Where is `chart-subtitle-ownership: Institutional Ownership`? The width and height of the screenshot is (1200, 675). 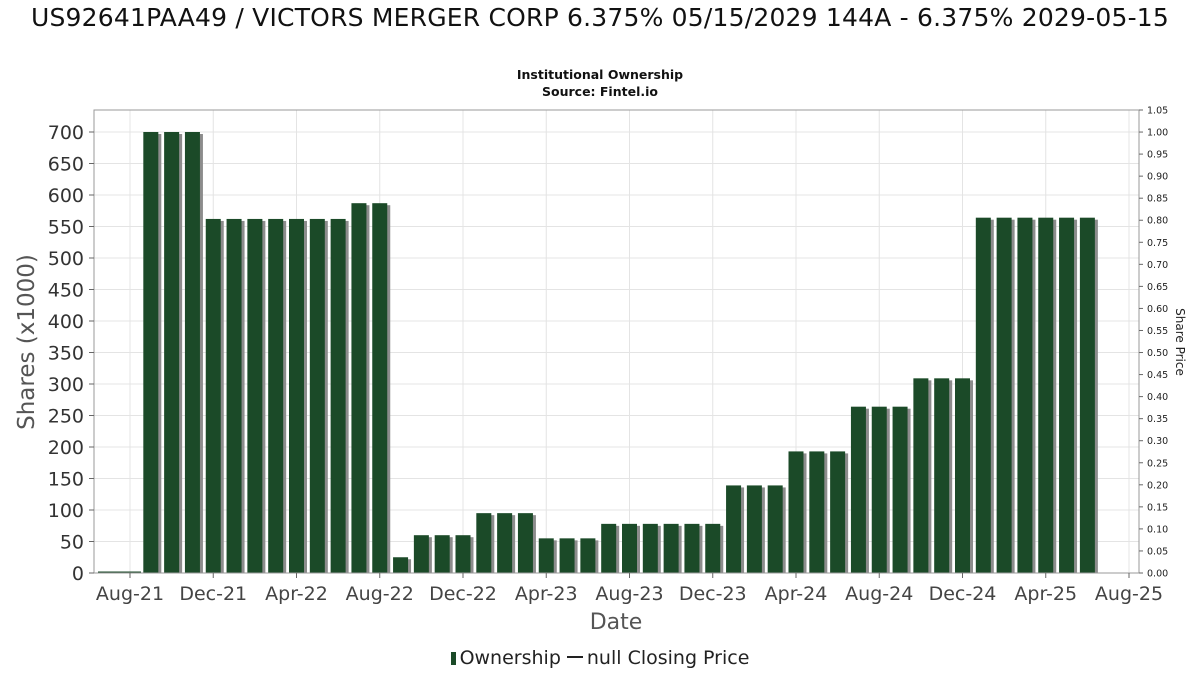
chart-subtitle-ownership: Institutional Ownership is located at coordinates (600, 74).